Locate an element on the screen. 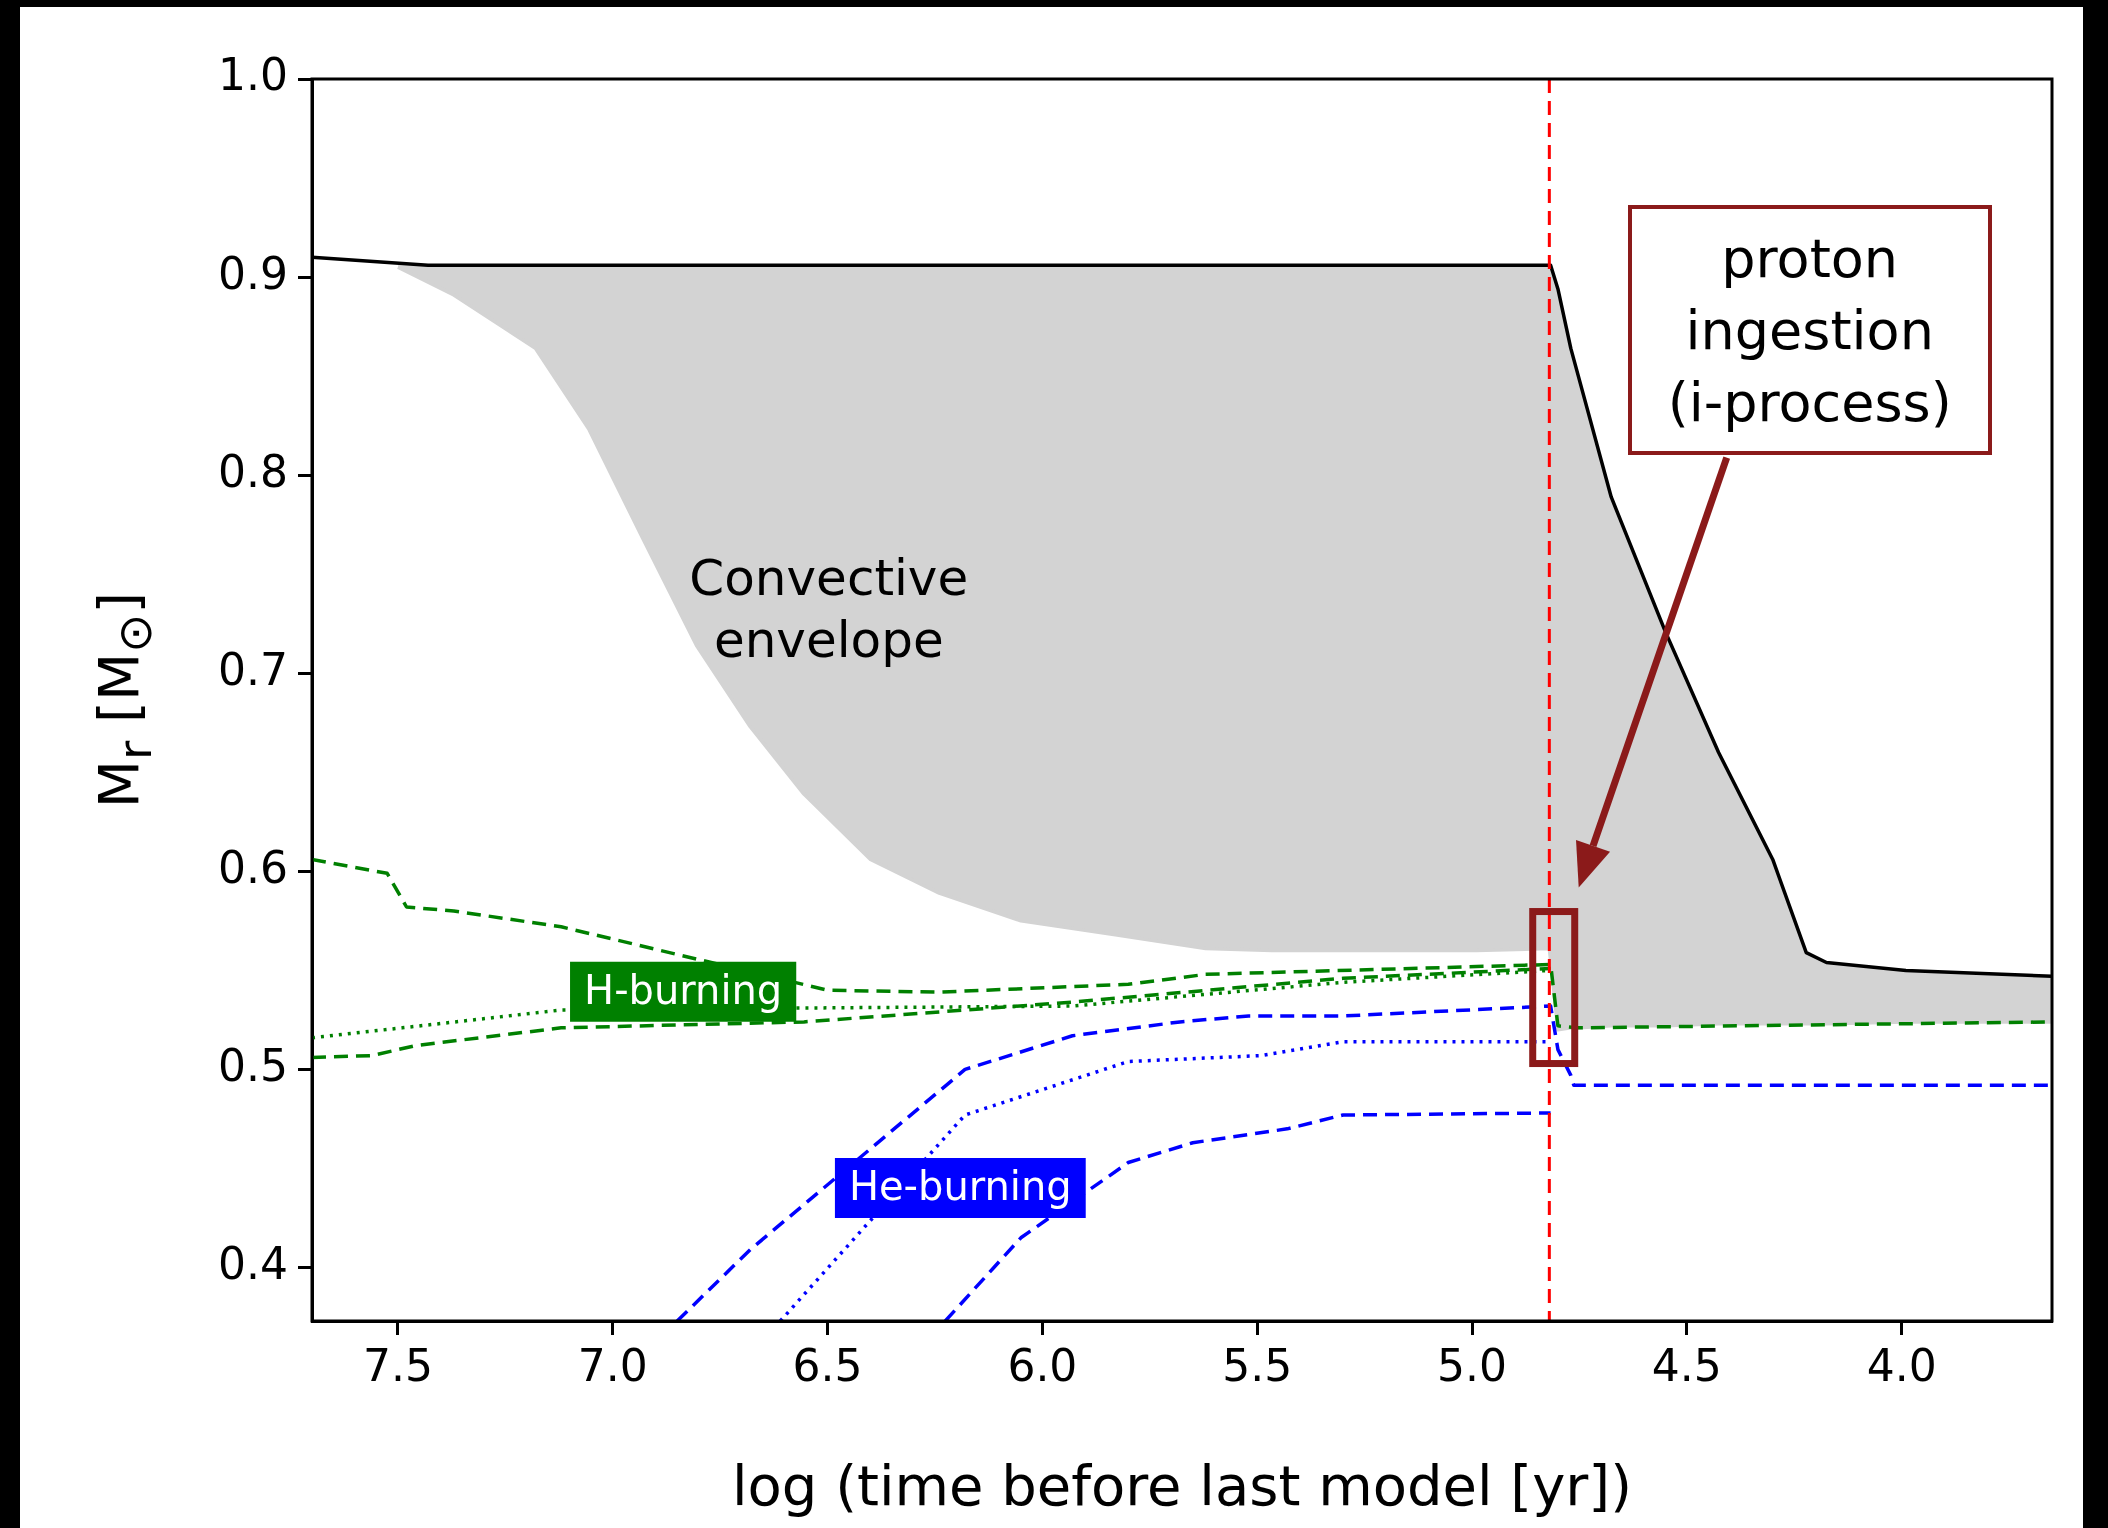 The height and width of the screenshot is (1528, 2108). y-tick-label: 0.4 is located at coordinates (253, 1263).